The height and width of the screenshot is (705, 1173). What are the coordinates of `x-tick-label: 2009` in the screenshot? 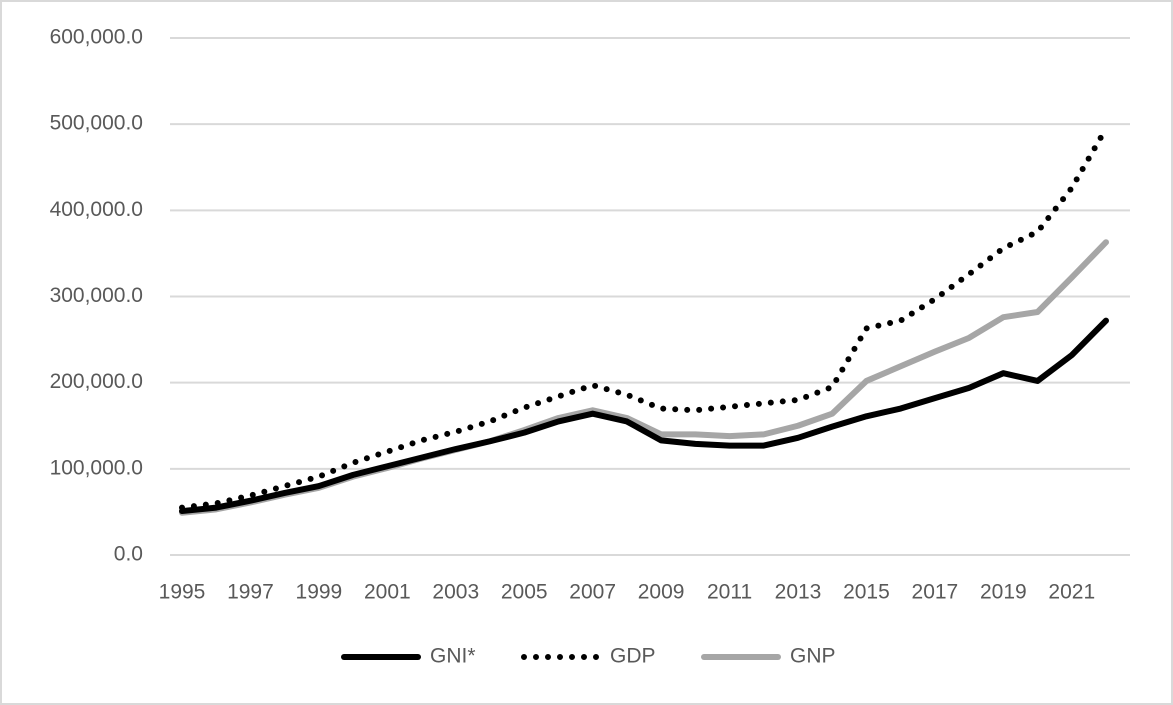 It's located at (661, 592).